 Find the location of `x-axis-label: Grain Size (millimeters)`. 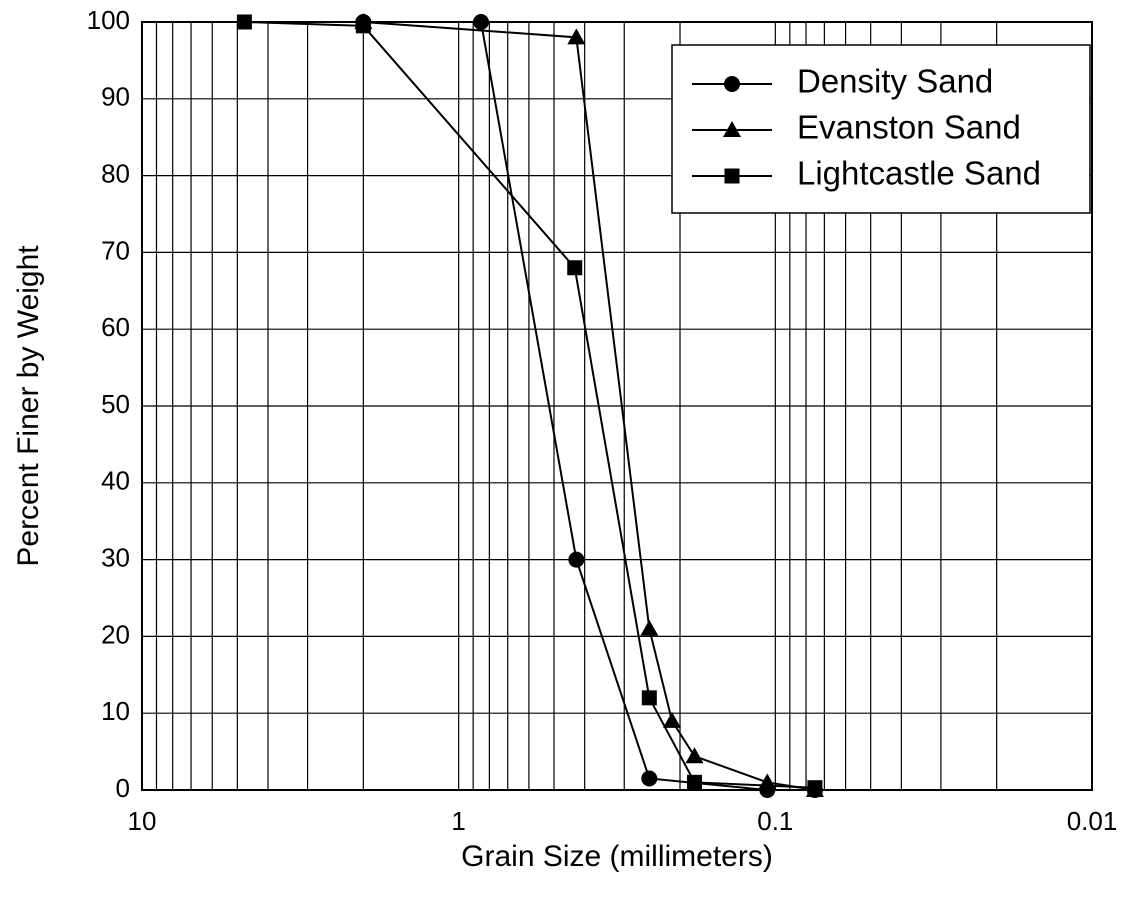

x-axis-label: Grain Size (millimeters) is located at coordinates (617, 856).